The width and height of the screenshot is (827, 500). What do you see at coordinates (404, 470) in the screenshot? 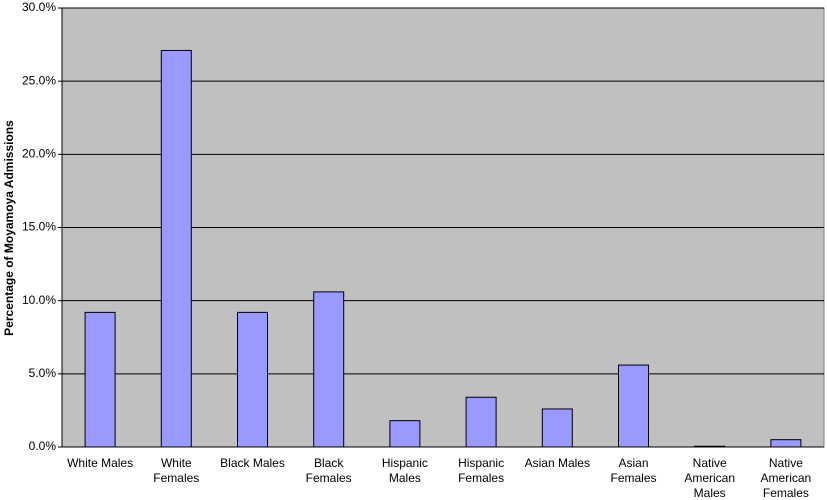
I see `x-tick-label: Hispanic Males` at bounding box center [404, 470].